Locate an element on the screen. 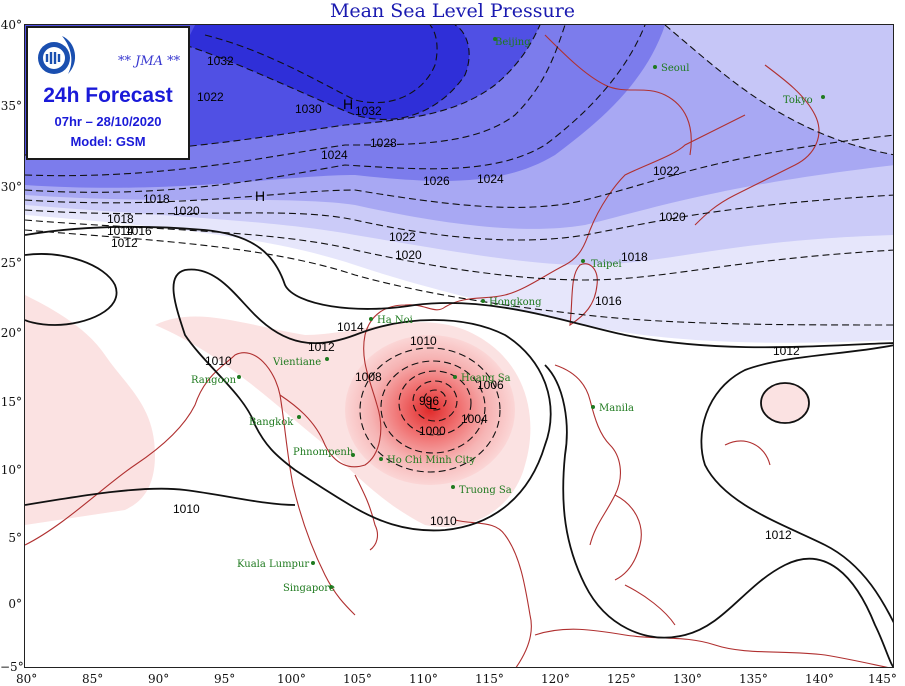  city-kuala-lumpur: Kuala Lumpur is located at coordinates (273, 564).